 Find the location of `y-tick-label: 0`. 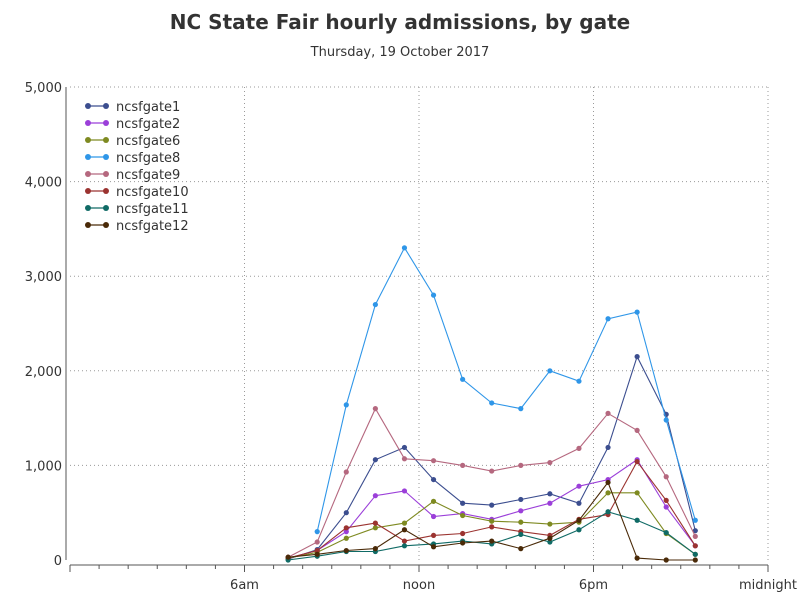

y-tick-label: 0 is located at coordinates (58, 561).